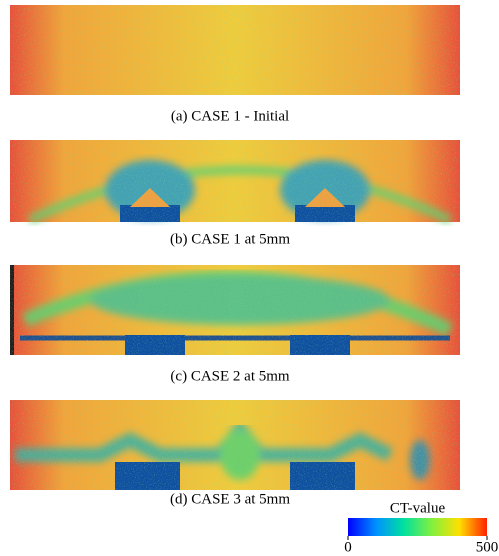  What do you see at coordinates (348, 547) in the screenshot?
I see `tick-label: 0` at bounding box center [348, 547].